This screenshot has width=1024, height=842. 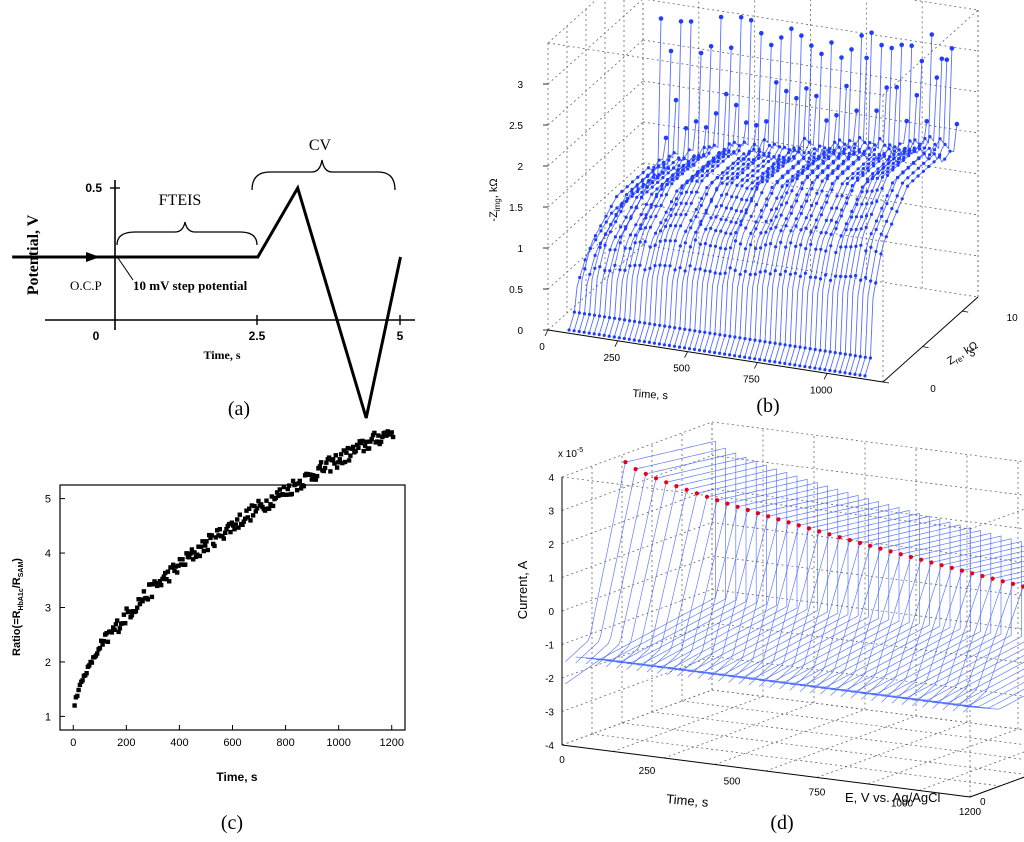 I want to click on panel-c-points, so click(x=234, y=568).